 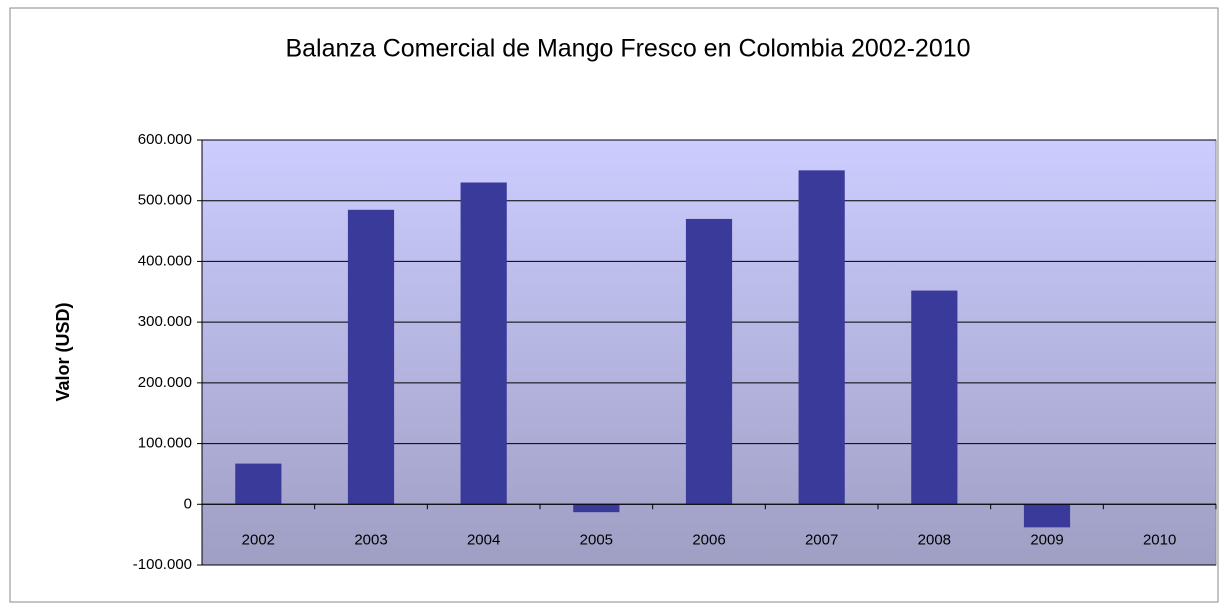 What do you see at coordinates (165, 139) in the screenshot?
I see `y-tick-label: 600.000` at bounding box center [165, 139].